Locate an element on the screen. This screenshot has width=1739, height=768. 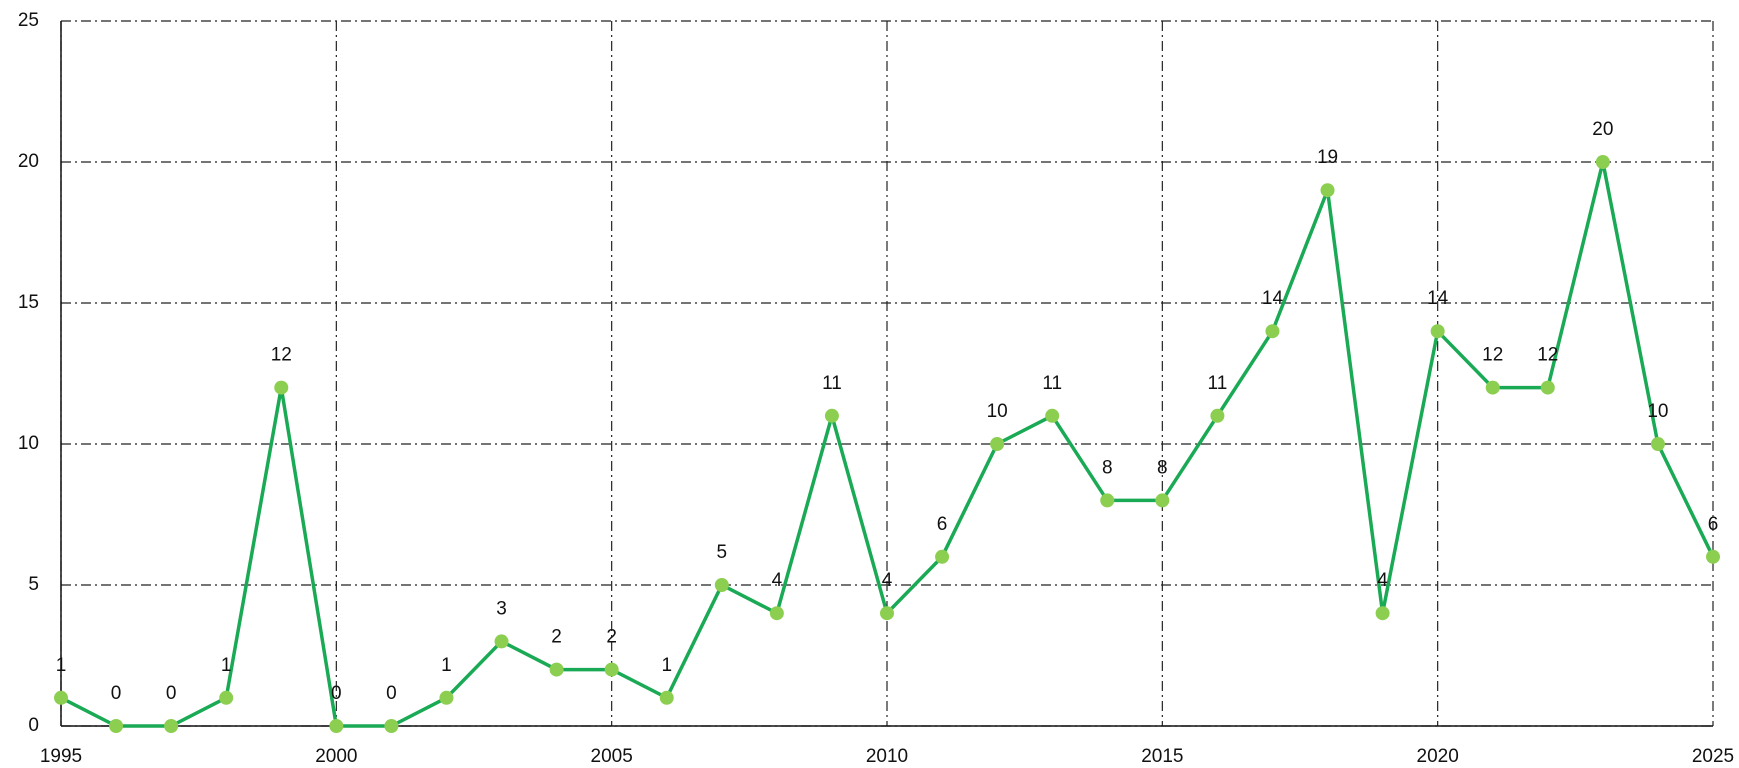
data-label: 3 is located at coordinates (501, 608).